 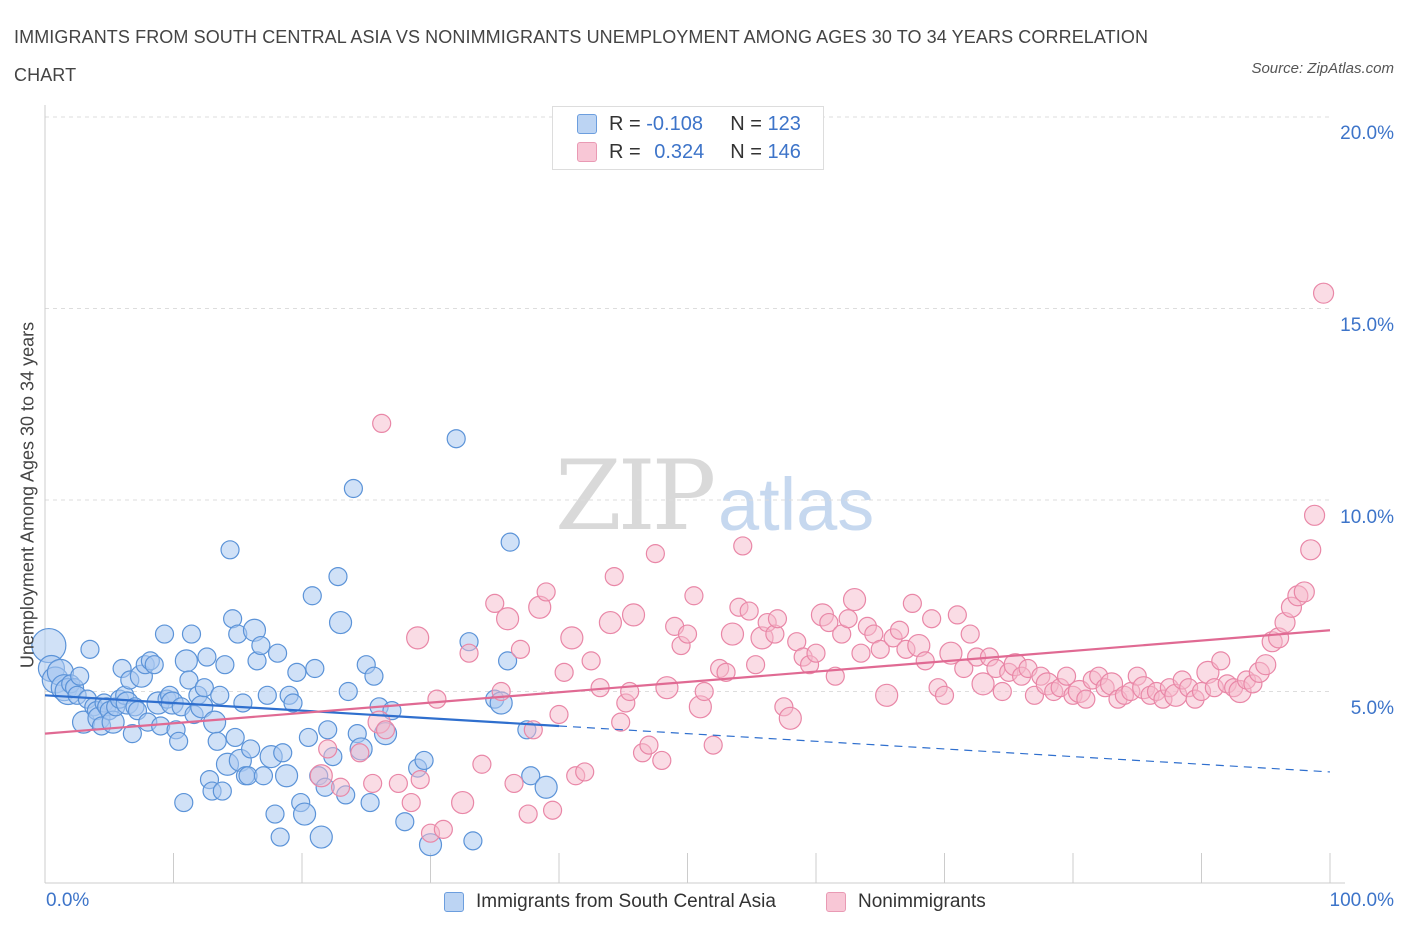 I want to click on y-axis-label: Unemployment Among Ages 30 to 34 years, so click(x=27, y=495).